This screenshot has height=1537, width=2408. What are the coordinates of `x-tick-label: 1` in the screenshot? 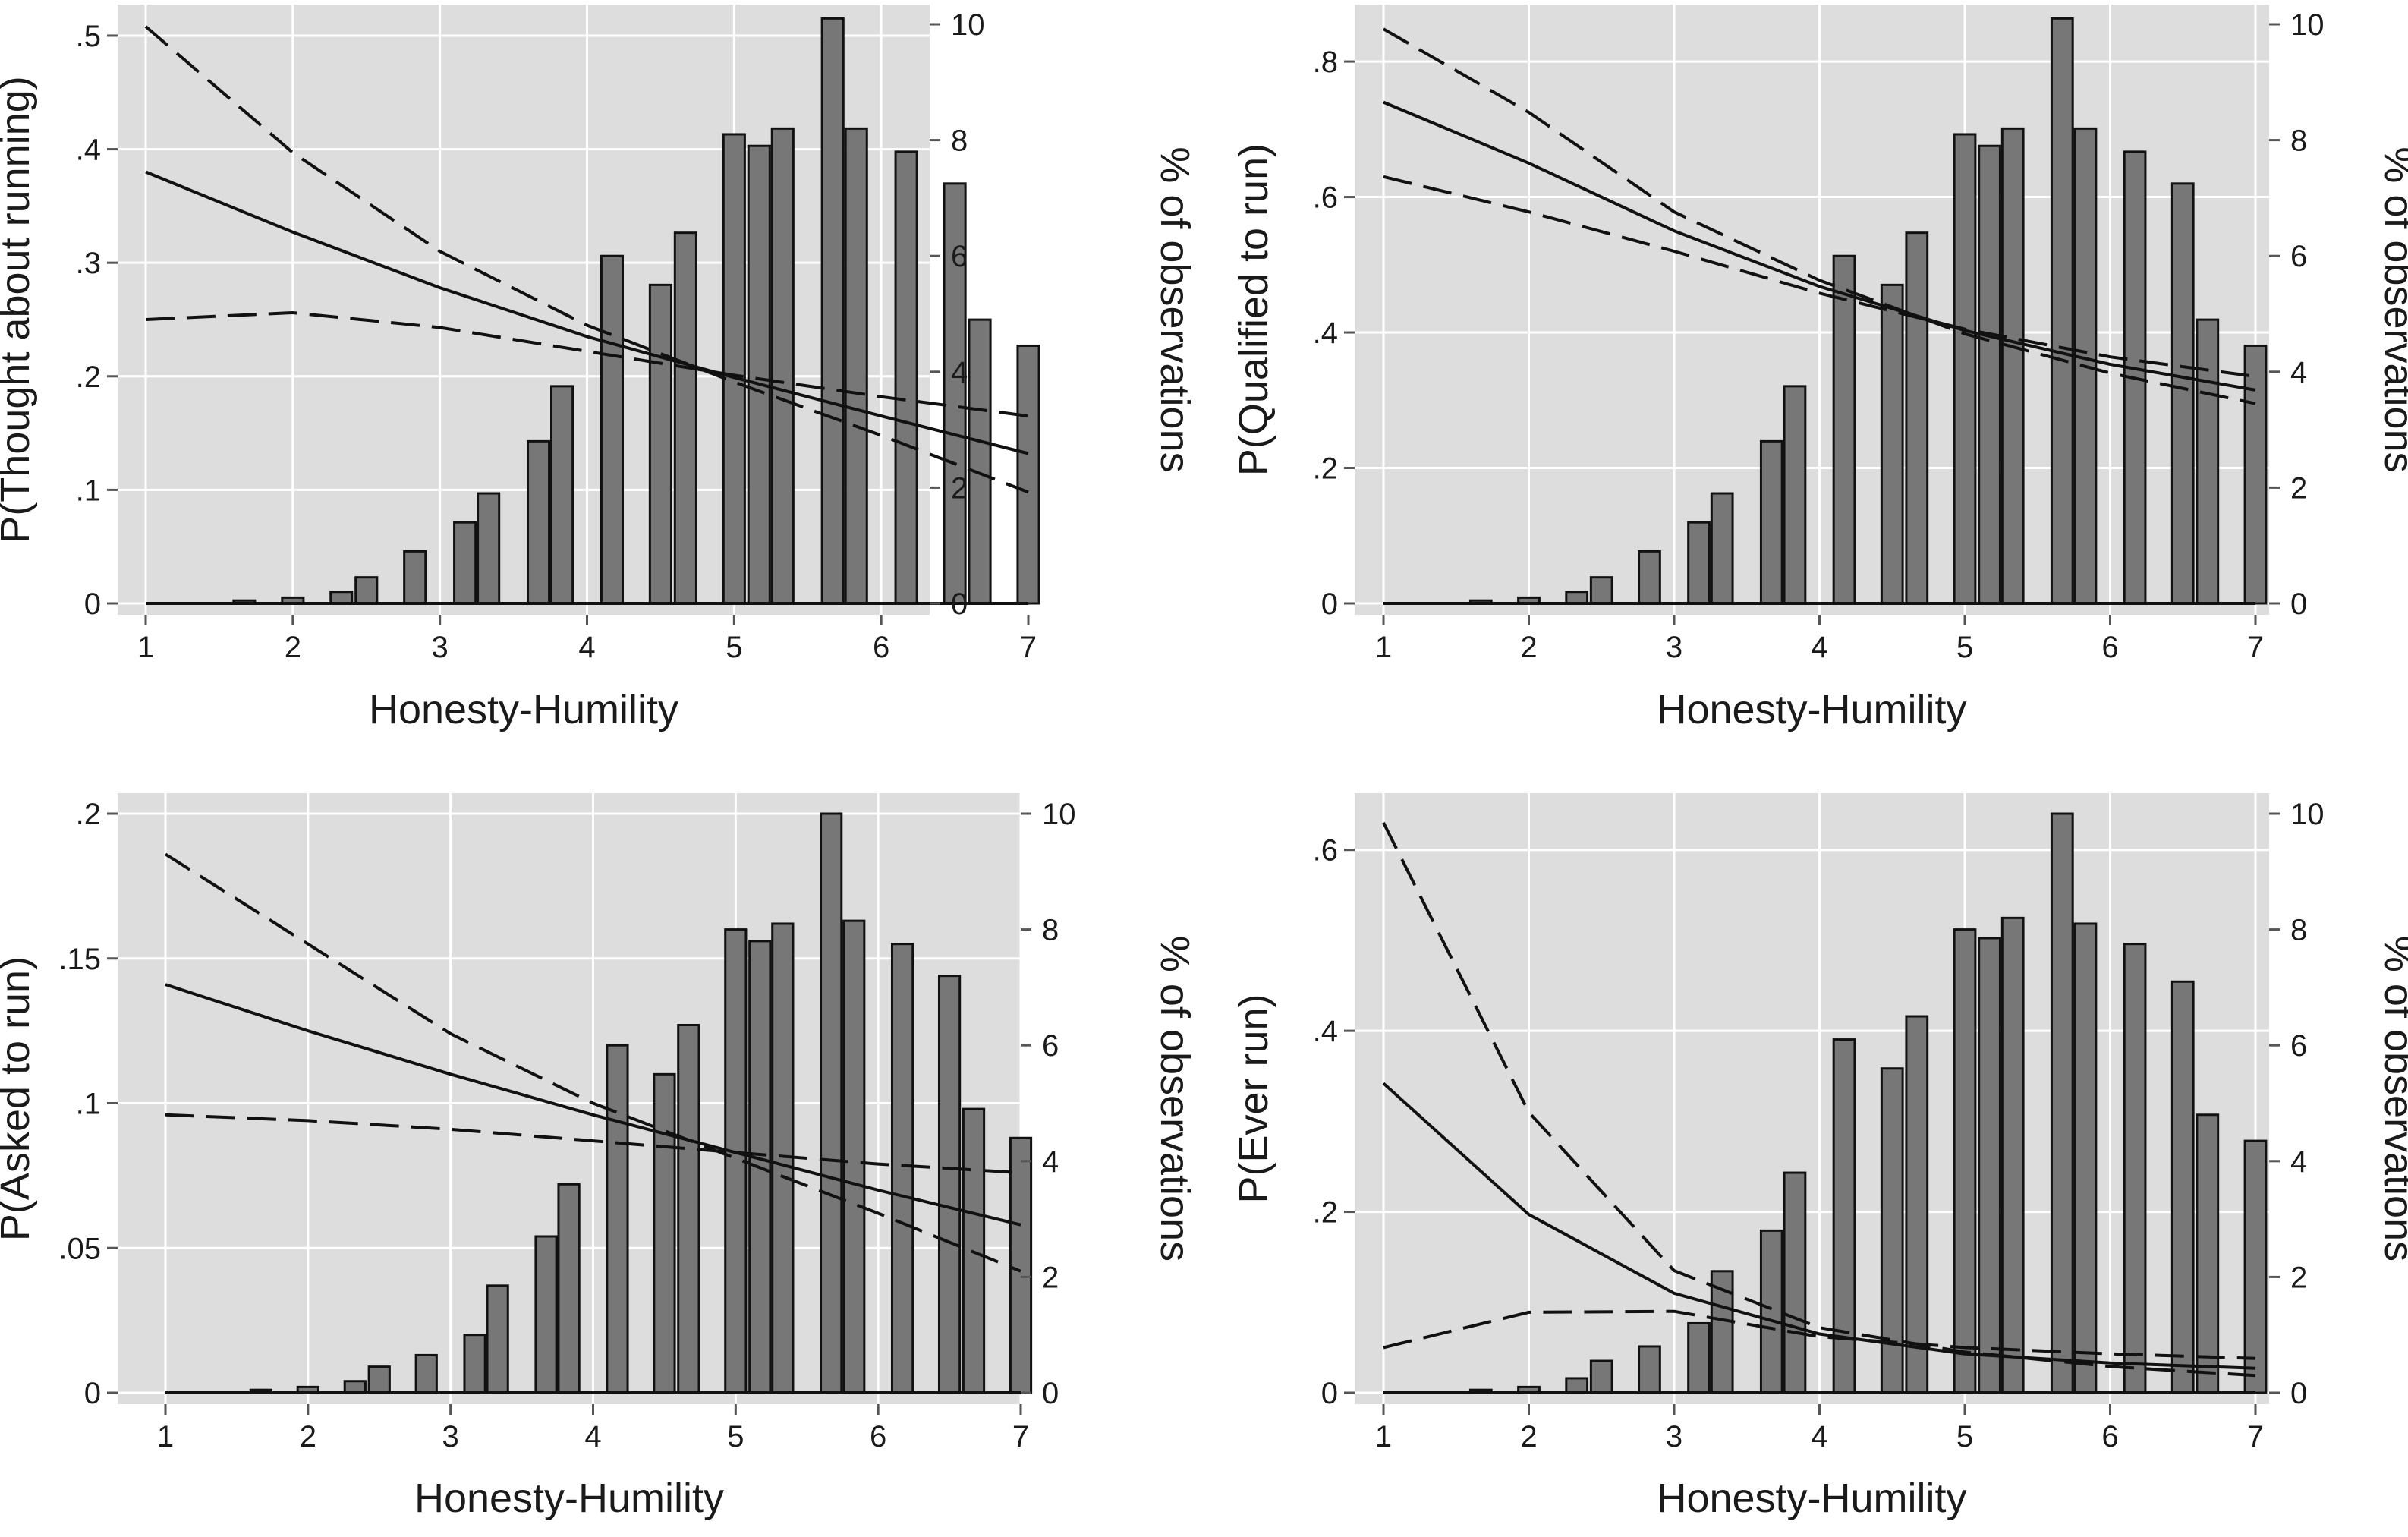 It's located at (165, 1437).